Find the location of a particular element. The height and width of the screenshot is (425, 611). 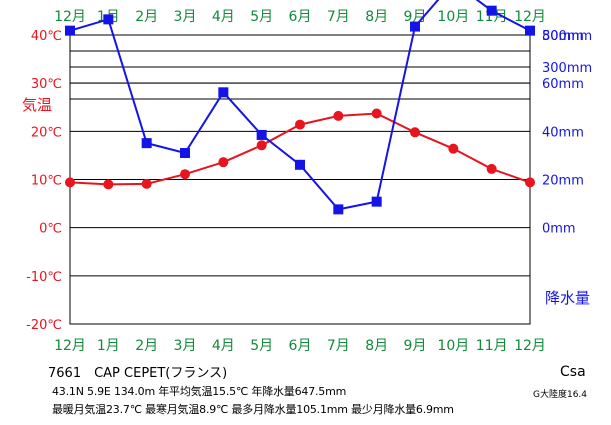

month-label-bottom: 8月 is located at coordinates (376, 346).